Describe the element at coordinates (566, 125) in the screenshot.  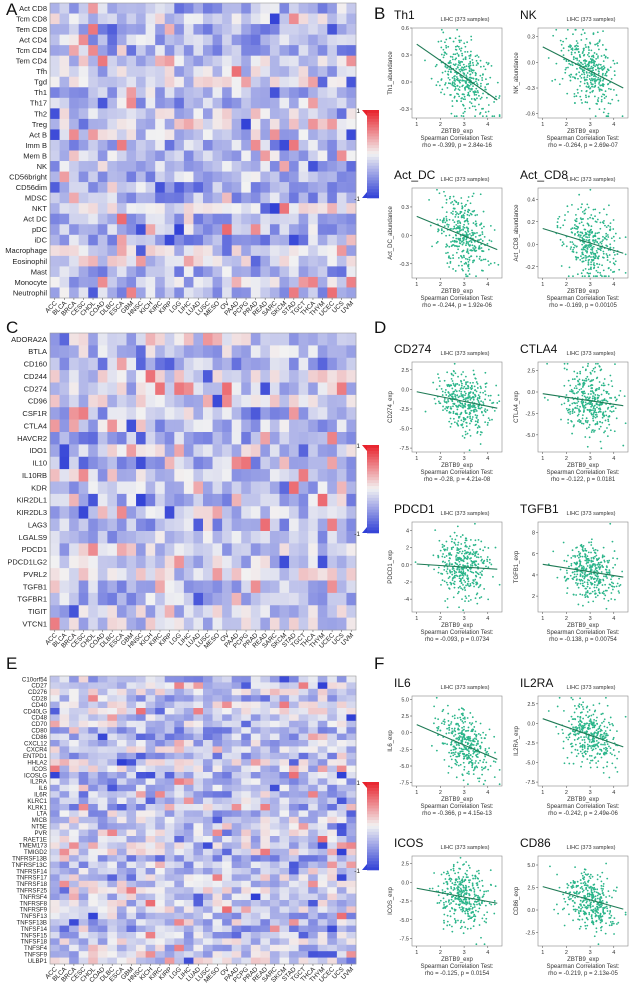
I see `x-tick-label: 2` at that location.